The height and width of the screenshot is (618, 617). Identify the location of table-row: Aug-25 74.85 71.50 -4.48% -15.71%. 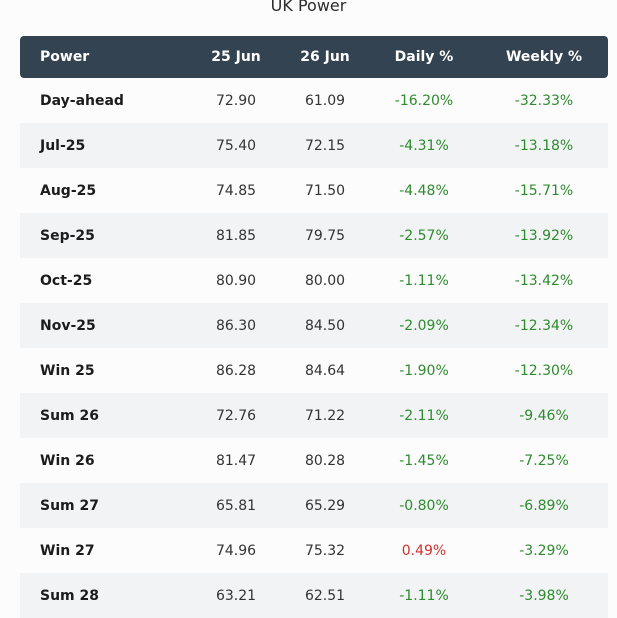
(314, 190).